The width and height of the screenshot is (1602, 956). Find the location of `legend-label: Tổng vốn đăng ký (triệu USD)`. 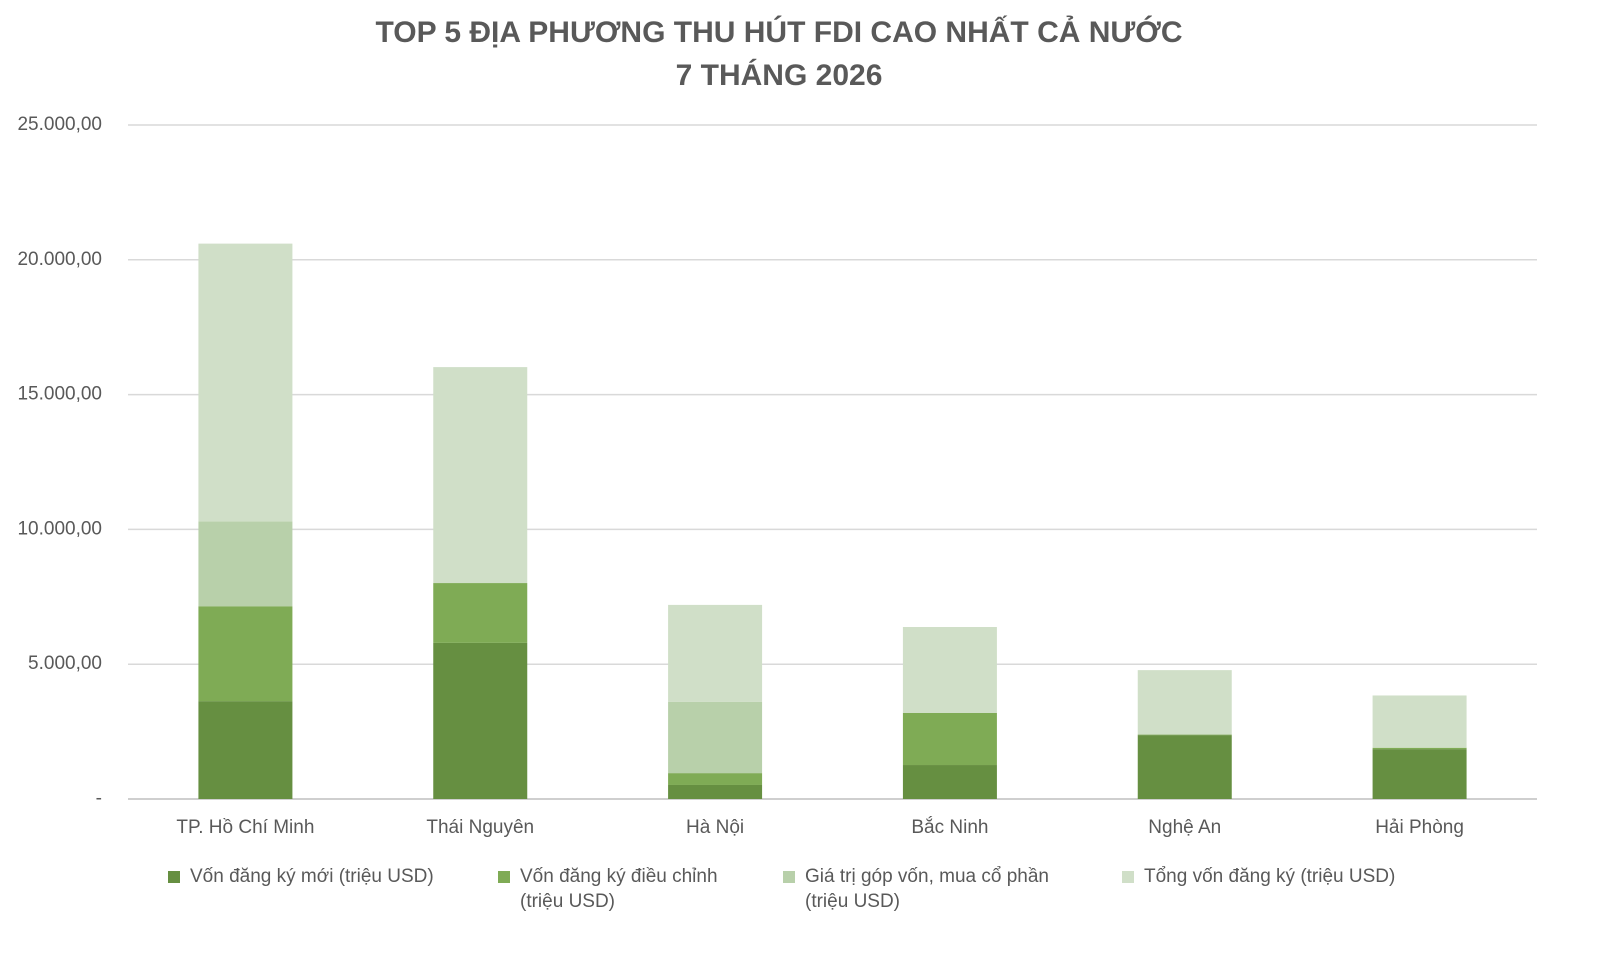

legend-label: Tổng vốn đăng ký (triệu USD) is located at coordinates (1270, 876).